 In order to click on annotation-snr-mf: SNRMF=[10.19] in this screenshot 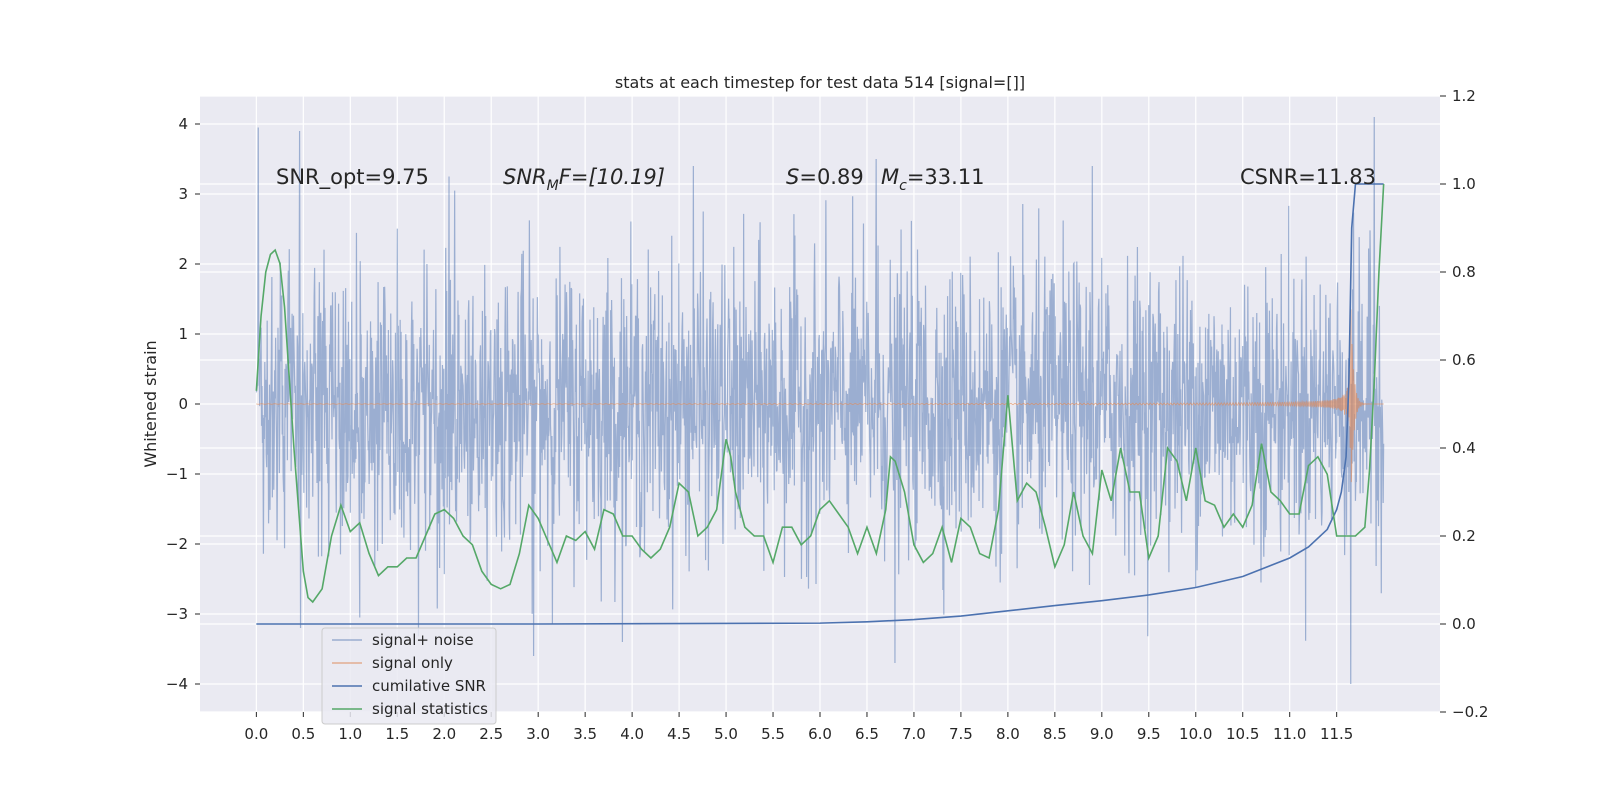, I will do `click(584, 179)`.